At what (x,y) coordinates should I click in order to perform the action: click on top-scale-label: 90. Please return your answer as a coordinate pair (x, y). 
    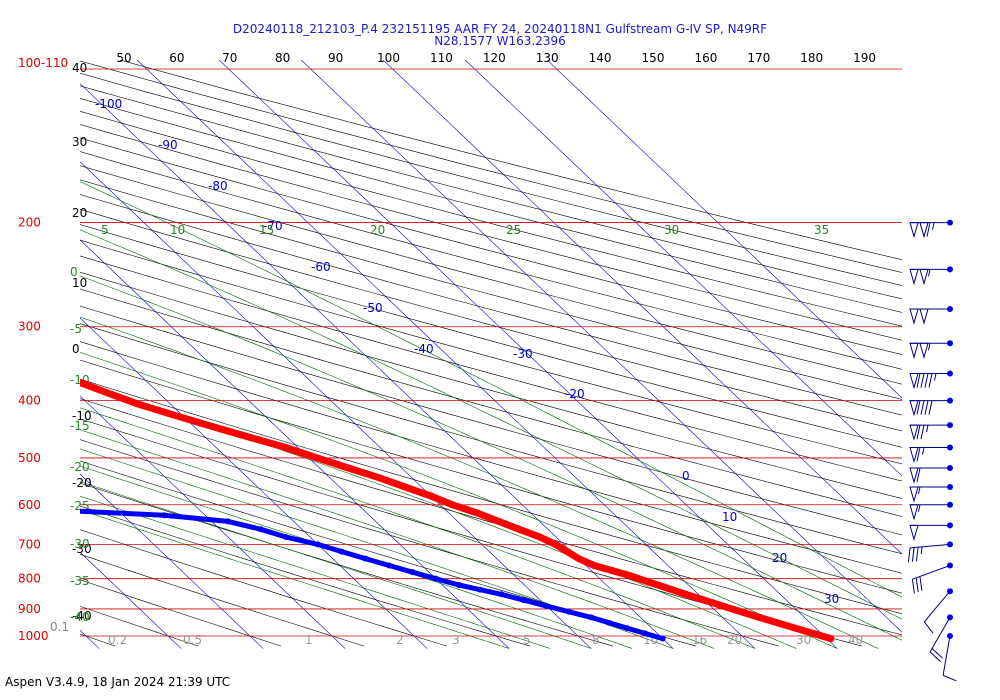
    Looking at the image, I should click on (335, 58).